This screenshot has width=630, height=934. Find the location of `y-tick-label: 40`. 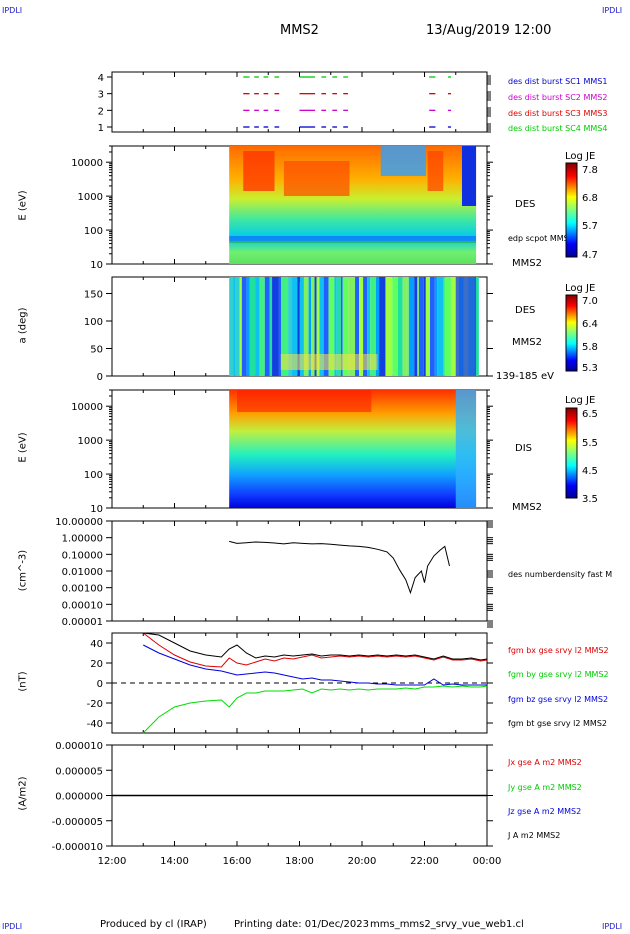

y-tick-label: 40 is located at coordinates (96, 644).